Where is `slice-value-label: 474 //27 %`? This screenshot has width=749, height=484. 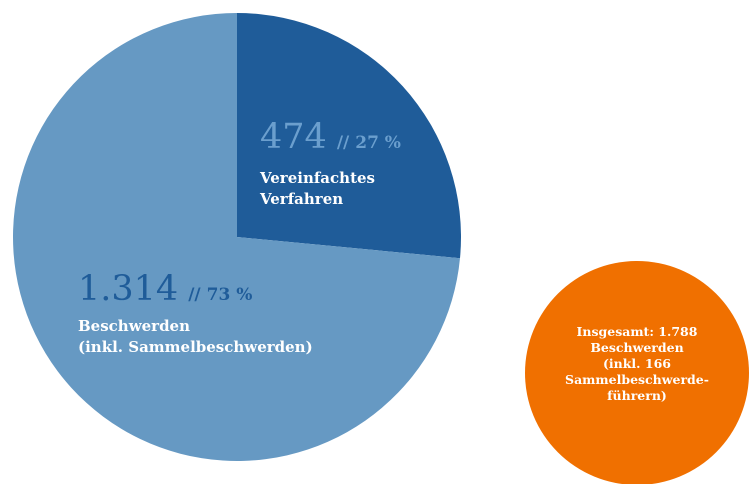 slice-value-label: 474 //27 % is located at coordinates (330, 137).